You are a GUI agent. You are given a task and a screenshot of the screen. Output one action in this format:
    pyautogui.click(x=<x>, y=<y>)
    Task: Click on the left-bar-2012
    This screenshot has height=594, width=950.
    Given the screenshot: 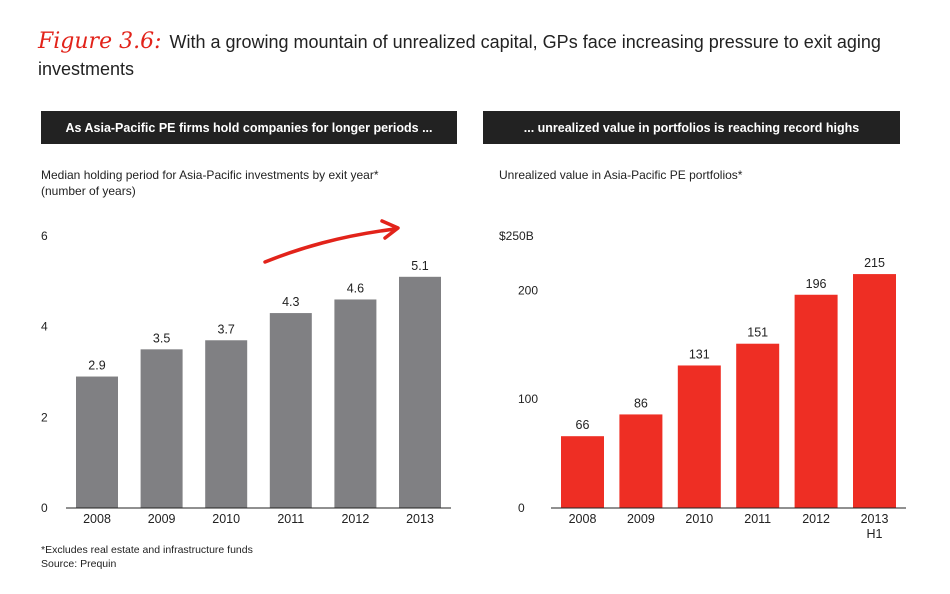 What is the action you would take?
    pyautogui.click(x=355, y=403)
    